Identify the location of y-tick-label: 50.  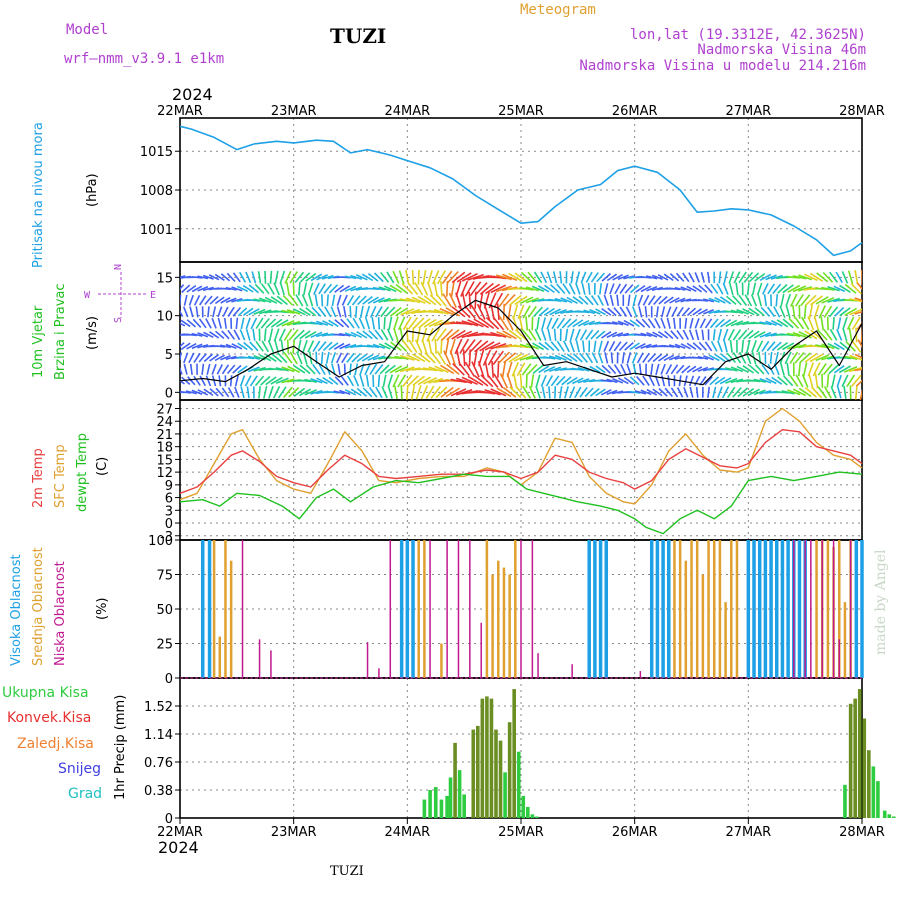
(164, 610).